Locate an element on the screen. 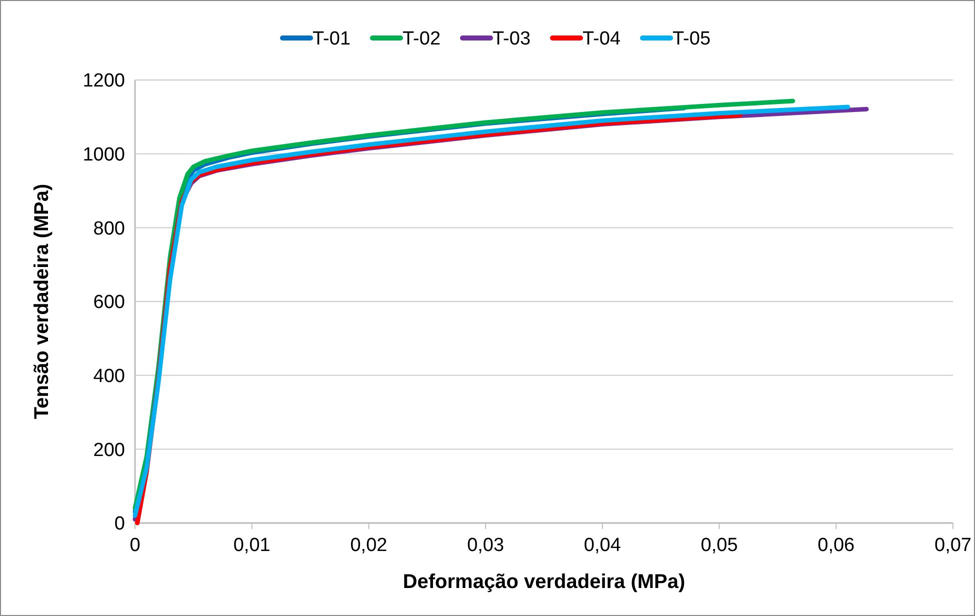 The image size is (975, 616). y-tick-label: 600 is located at coordinates (109, 303).